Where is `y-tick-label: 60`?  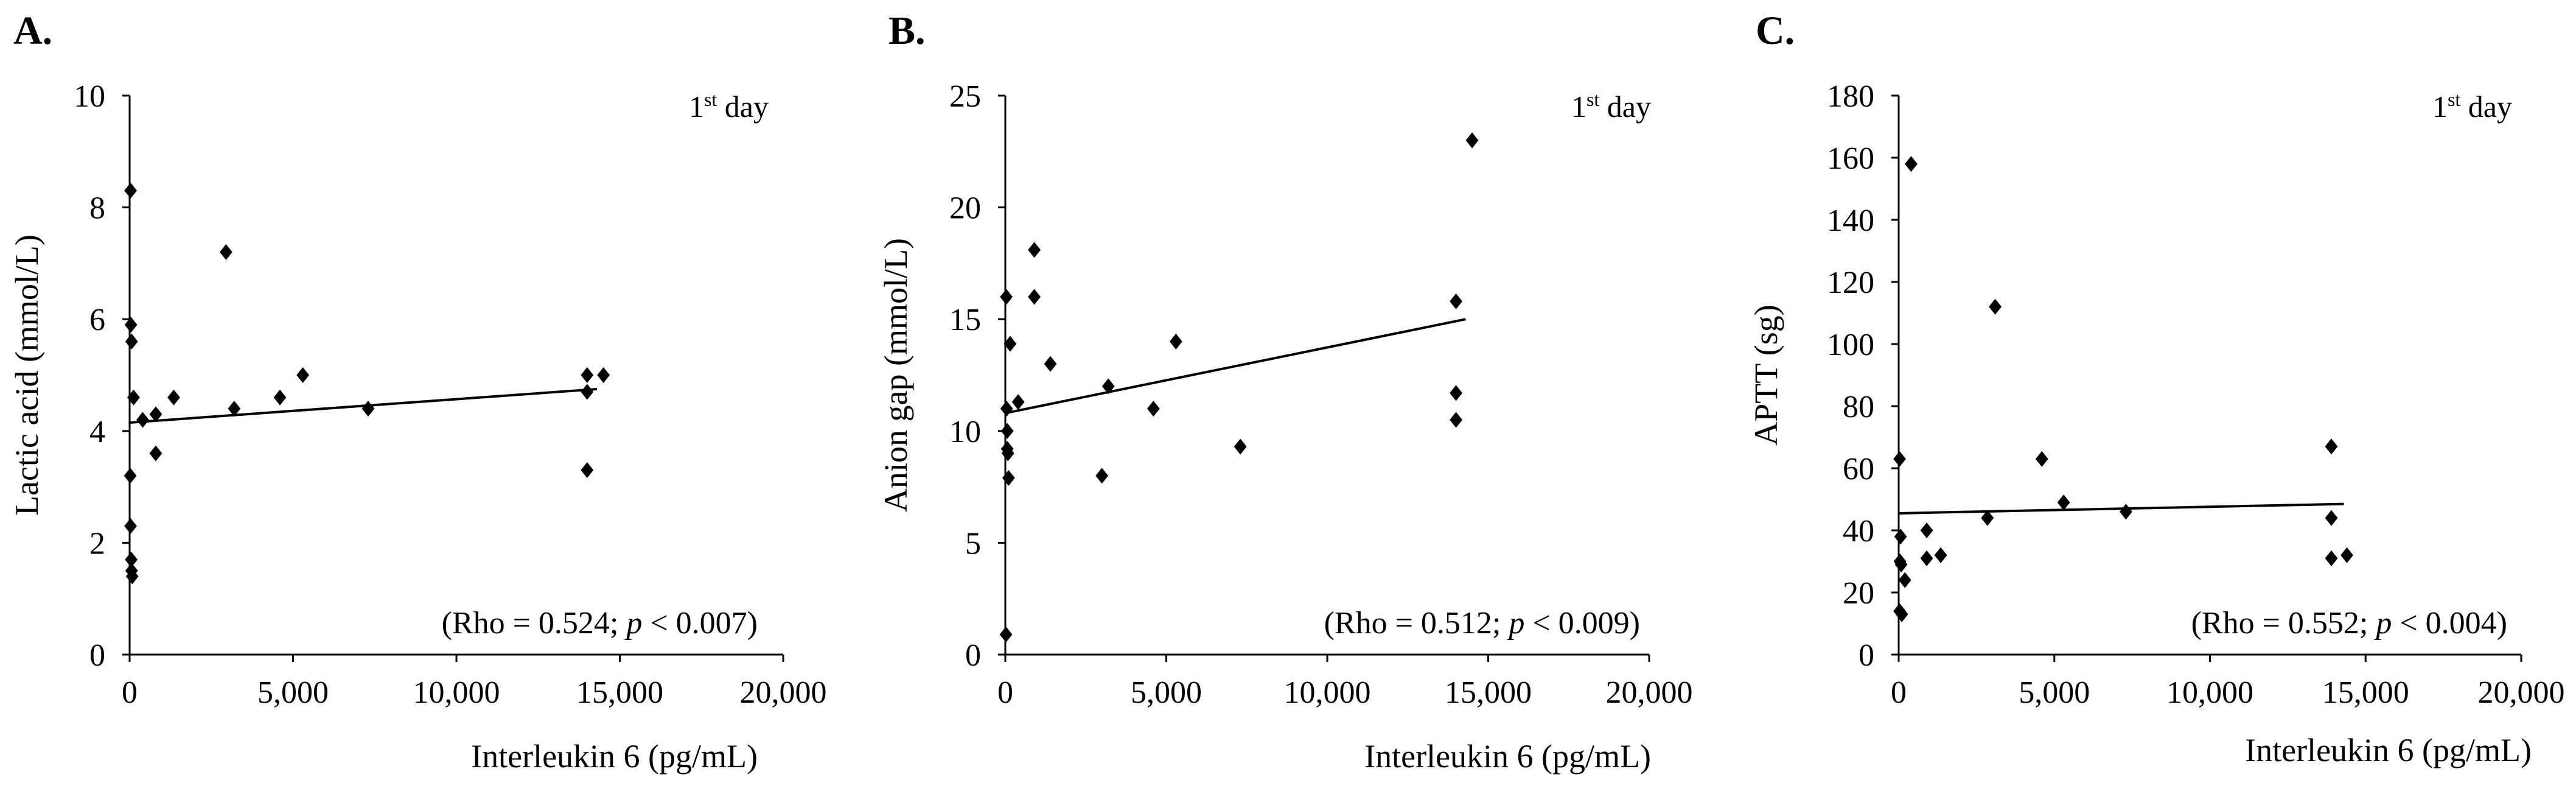
y-tick-label: 60 is located at coordinates (1858, 469).